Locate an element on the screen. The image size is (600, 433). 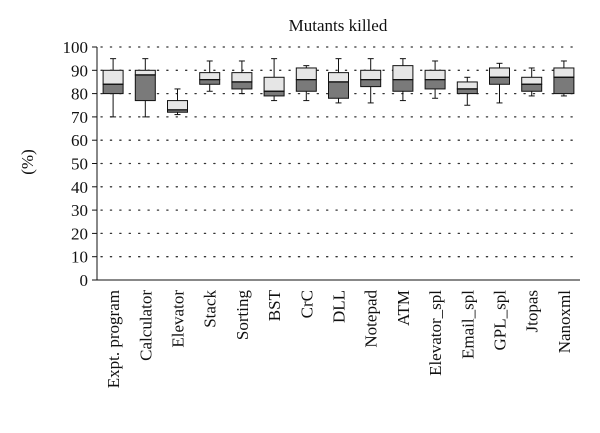
x-category-label: Calculator is located at coordinates (145, 325).